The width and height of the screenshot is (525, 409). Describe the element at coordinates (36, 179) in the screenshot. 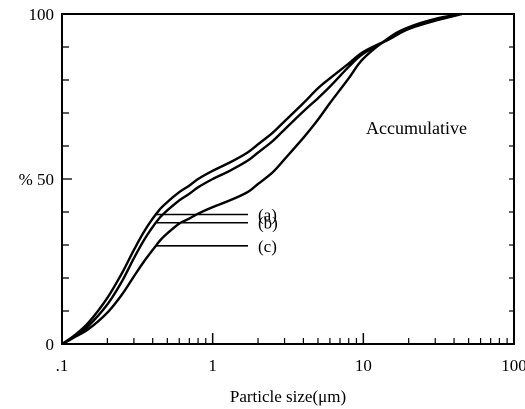

I see `y-tick-label: % 50` at that location.